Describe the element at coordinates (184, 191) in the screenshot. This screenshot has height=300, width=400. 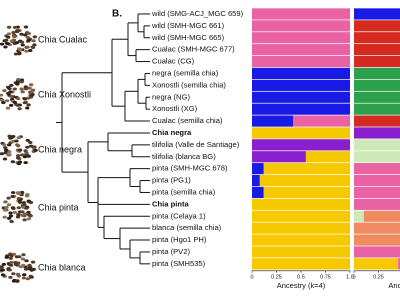
I see `tip-label: pinta (semilla chia)` at that location.